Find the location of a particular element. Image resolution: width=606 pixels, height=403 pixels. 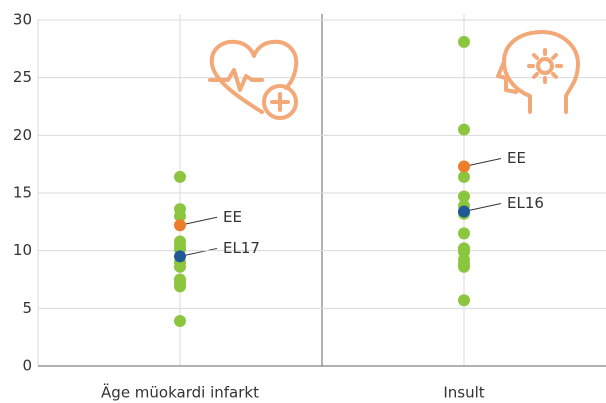

x-tick-label: Äge müokardi infarkt is located at coordinates (180, 392).